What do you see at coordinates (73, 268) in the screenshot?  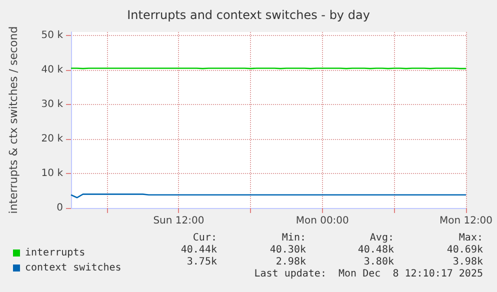 I see `legend-label: context switches` at bounding box center [73, 268].